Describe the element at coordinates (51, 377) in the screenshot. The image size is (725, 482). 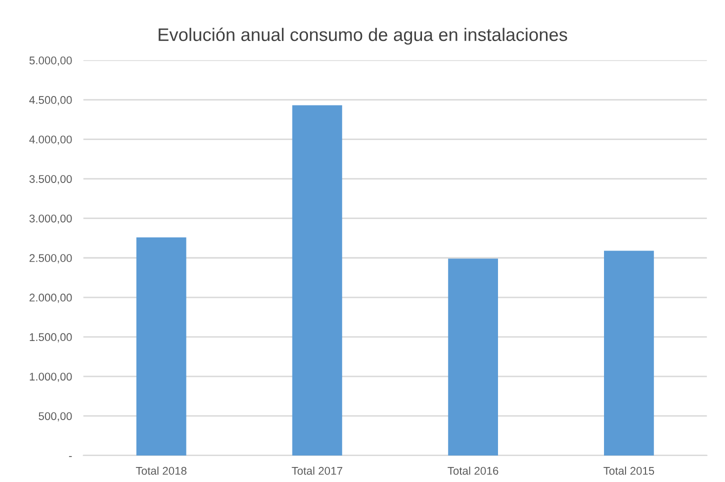
I see `y-tick-label: 1.000,00` at that location.